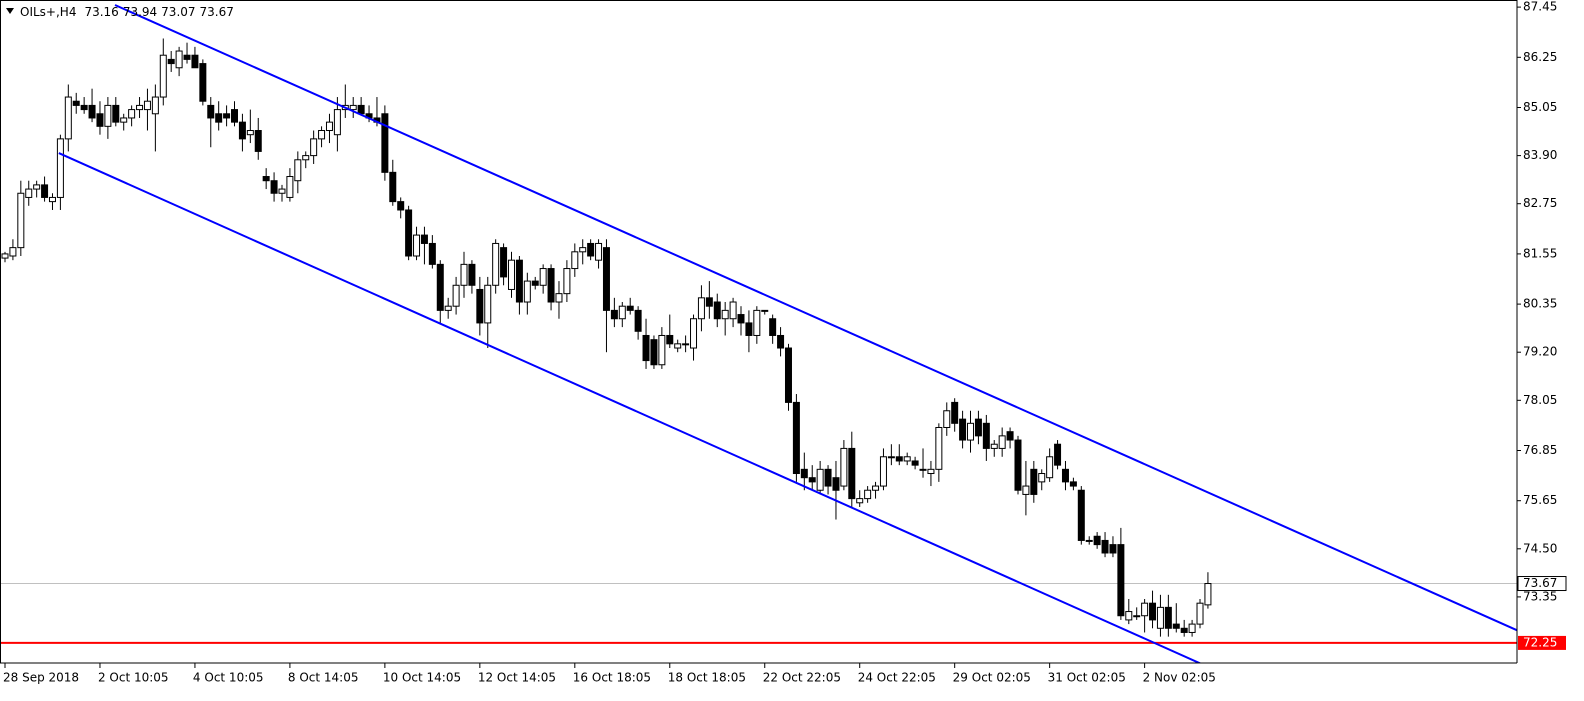  Describe the element at coordinates (1542, 584) in the screenshot. I see `current-price-tag` at that location.